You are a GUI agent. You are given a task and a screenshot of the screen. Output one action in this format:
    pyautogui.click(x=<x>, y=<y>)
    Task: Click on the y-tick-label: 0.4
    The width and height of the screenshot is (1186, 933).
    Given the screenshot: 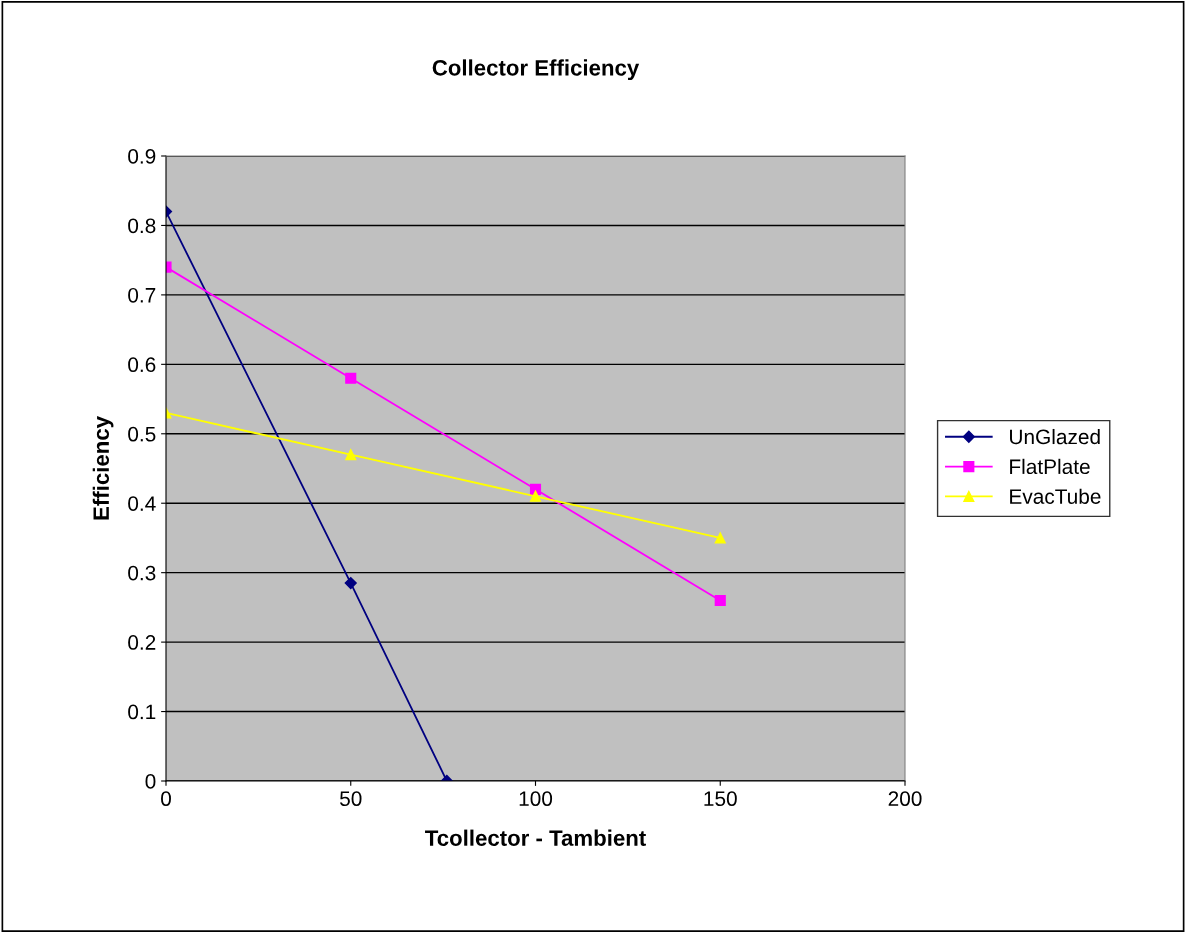 What is the action you would take?
    pyautogui.click(x=142, y=503)
    